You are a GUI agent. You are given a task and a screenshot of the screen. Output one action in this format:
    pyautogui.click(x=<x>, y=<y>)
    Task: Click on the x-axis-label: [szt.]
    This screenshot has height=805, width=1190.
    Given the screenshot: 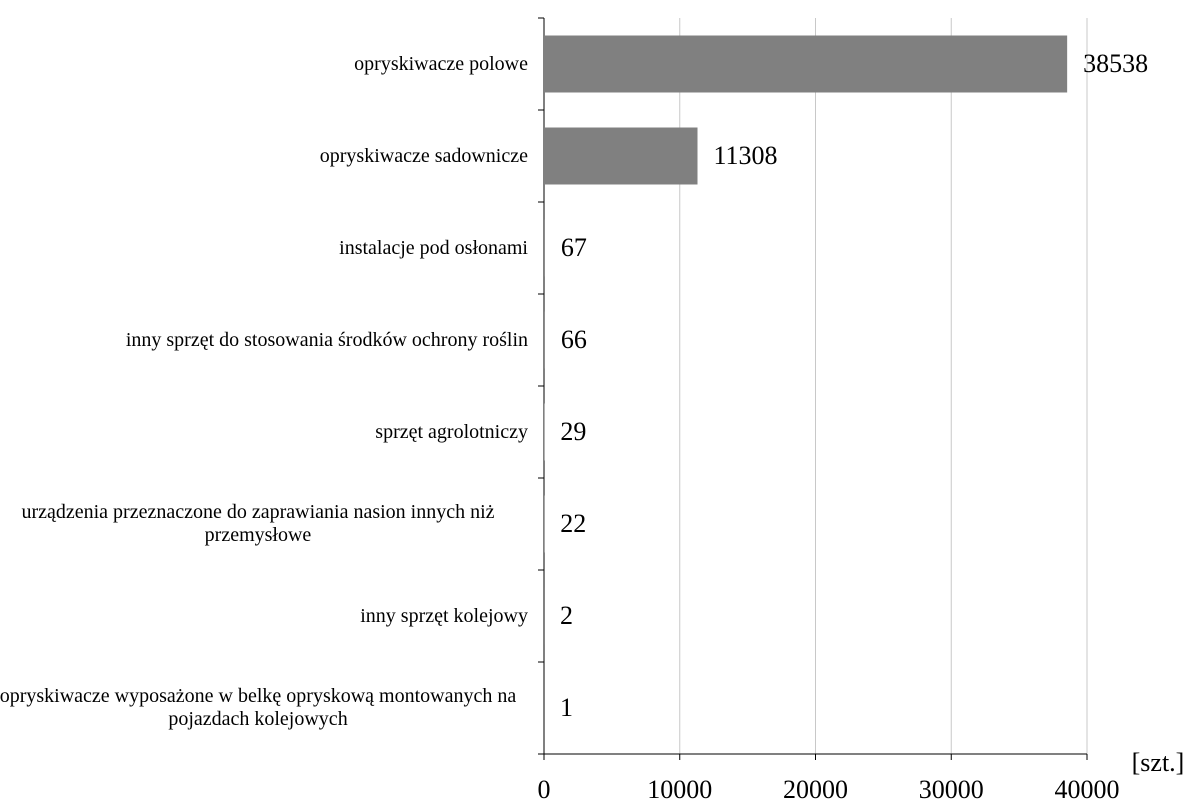 What is the action you would take?
    pyautogui.click(x=1158, y=762)
    